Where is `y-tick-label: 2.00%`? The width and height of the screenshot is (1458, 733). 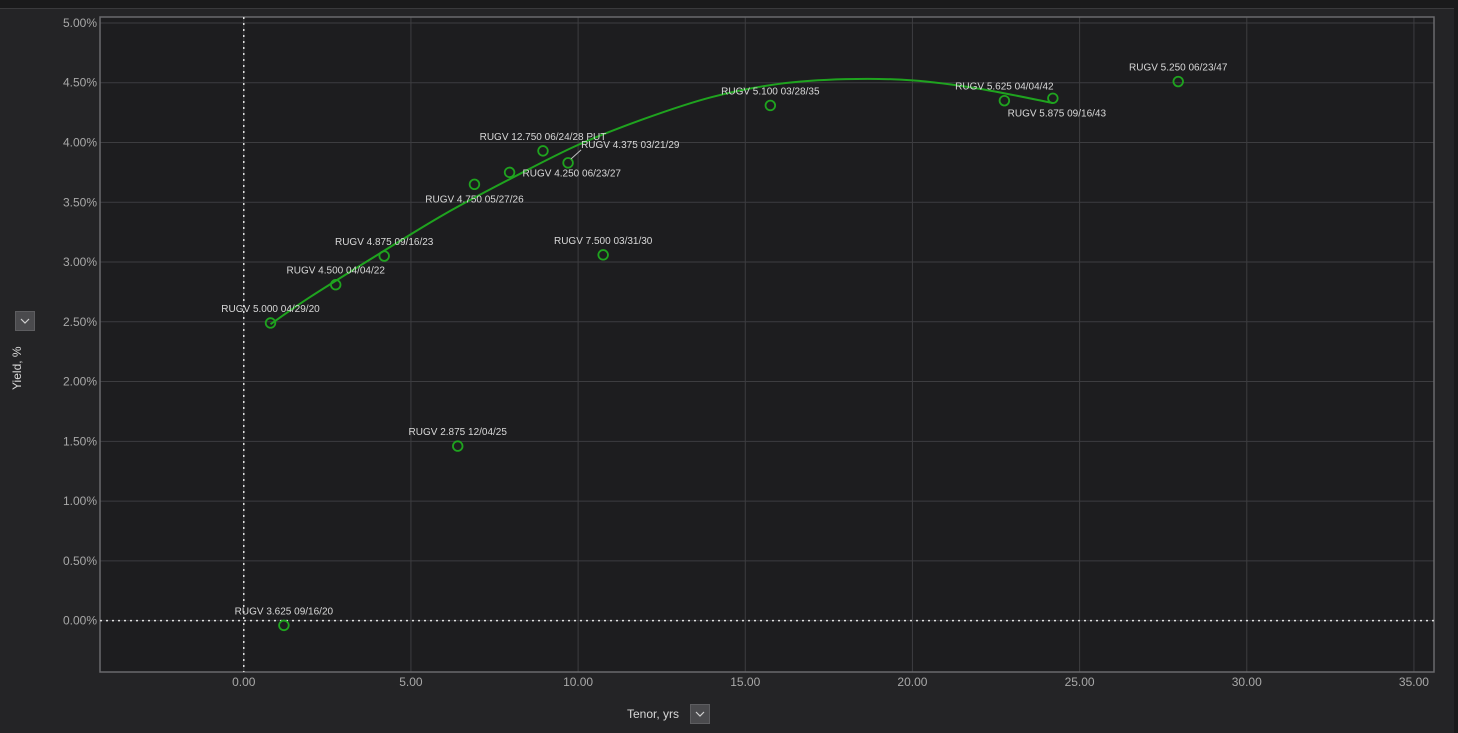
y-tick-label: 2.00% is located at coordinates (80, 382).